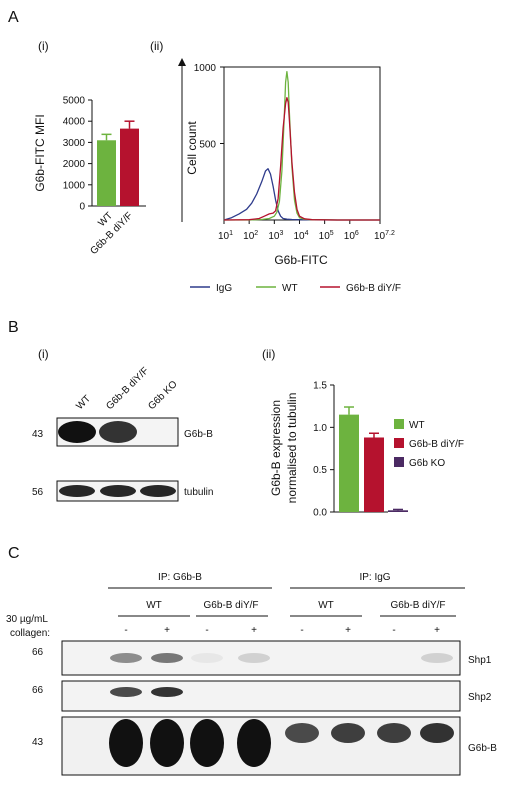  What do you see at coordinates (292, 448) in the screenshot?
I see `expr-y-label-line2: normalised to tubulin` at bounding box center [292, 448].